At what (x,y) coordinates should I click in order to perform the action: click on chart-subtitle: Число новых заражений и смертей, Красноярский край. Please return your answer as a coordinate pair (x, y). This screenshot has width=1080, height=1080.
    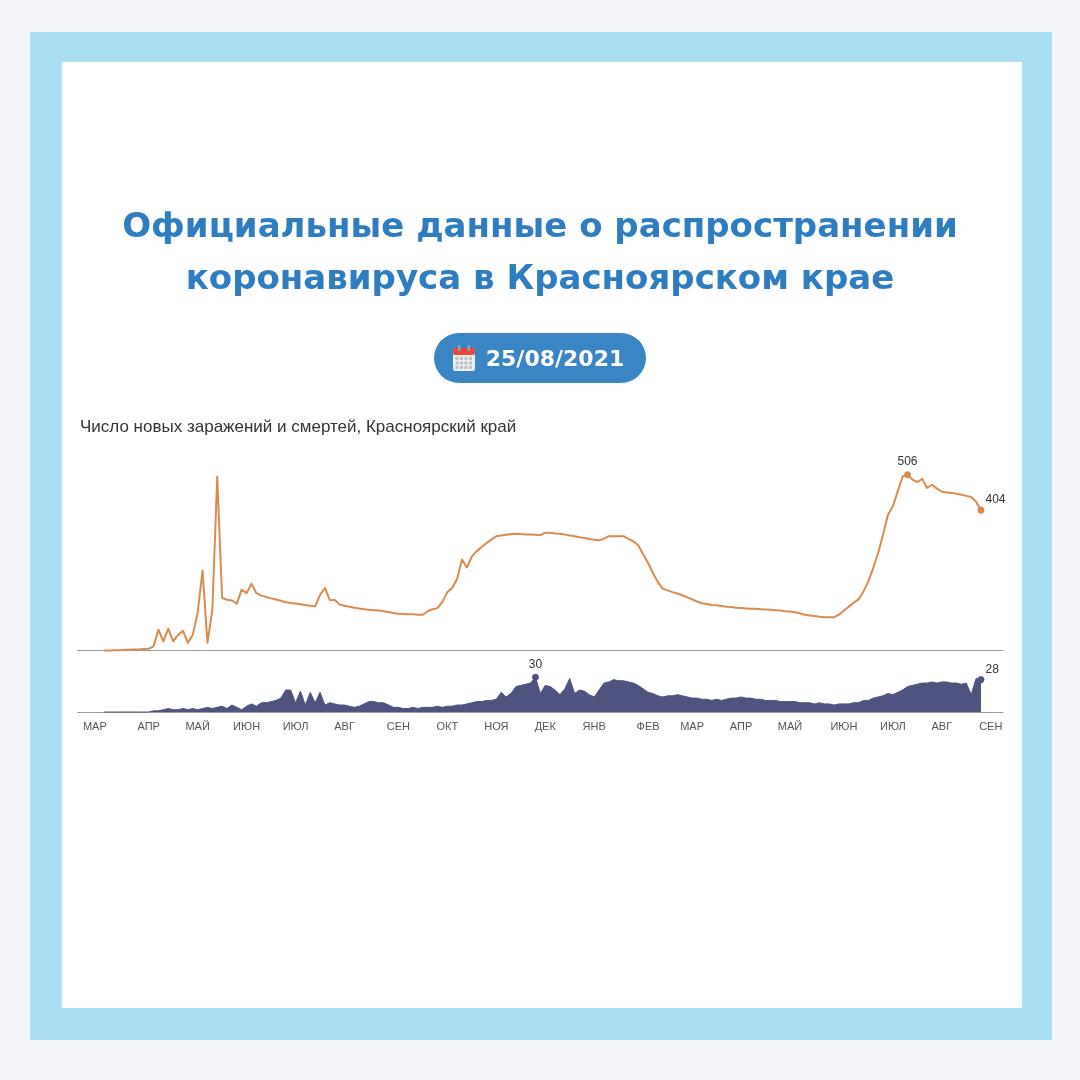
    Looking at the image, I should click on (298, 427).